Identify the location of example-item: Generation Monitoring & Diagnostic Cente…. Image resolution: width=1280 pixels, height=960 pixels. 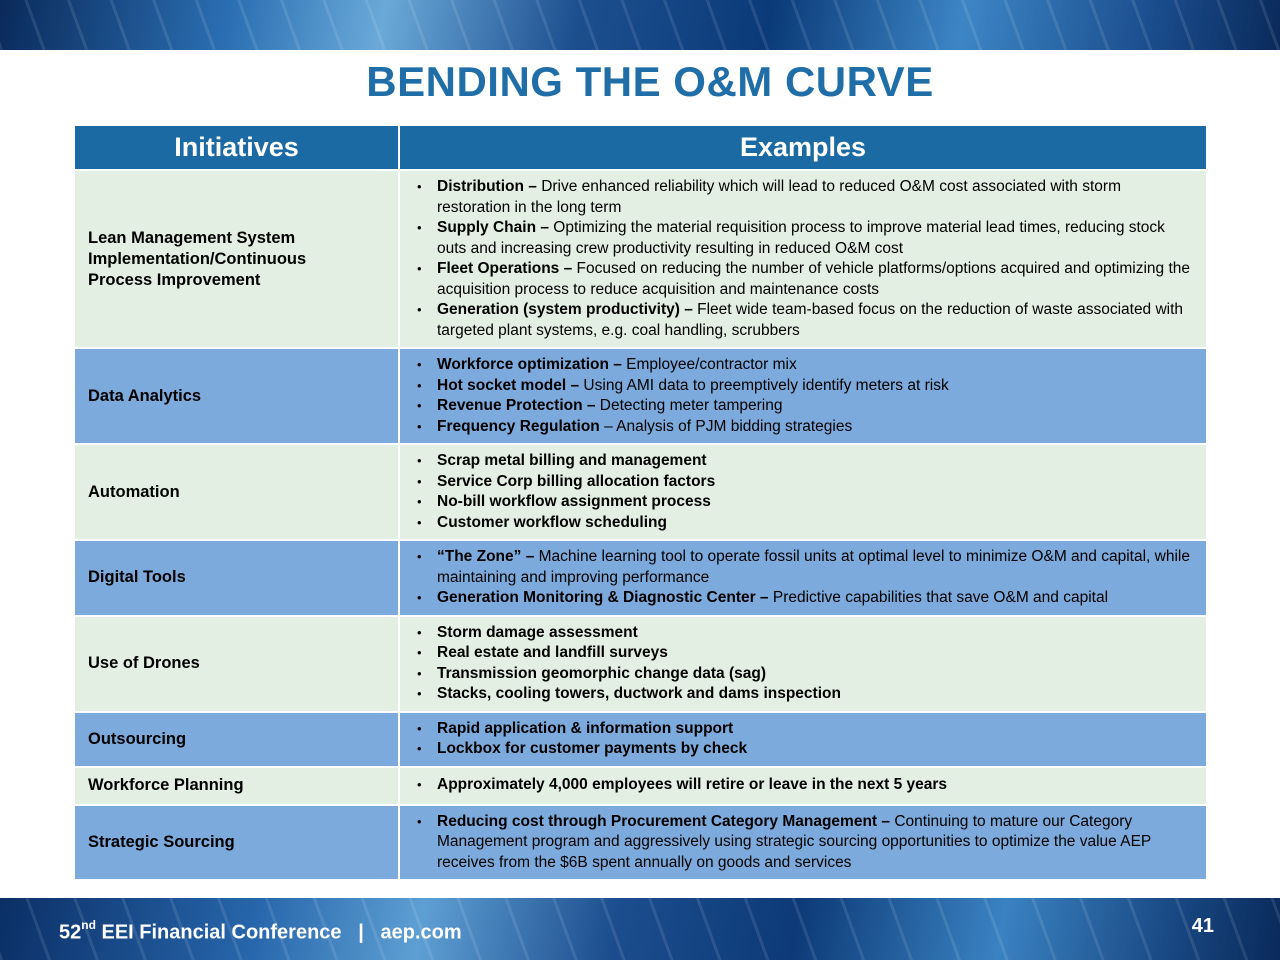
(804, 598).